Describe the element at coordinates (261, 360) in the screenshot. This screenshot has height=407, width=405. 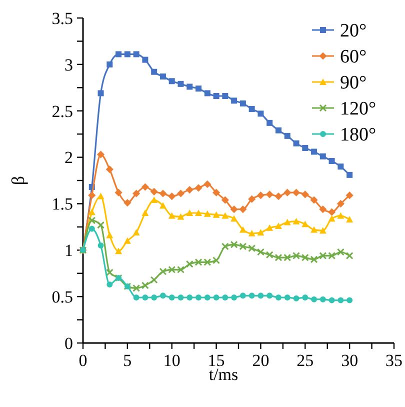
I see `x-tick-label: 20` at that location.